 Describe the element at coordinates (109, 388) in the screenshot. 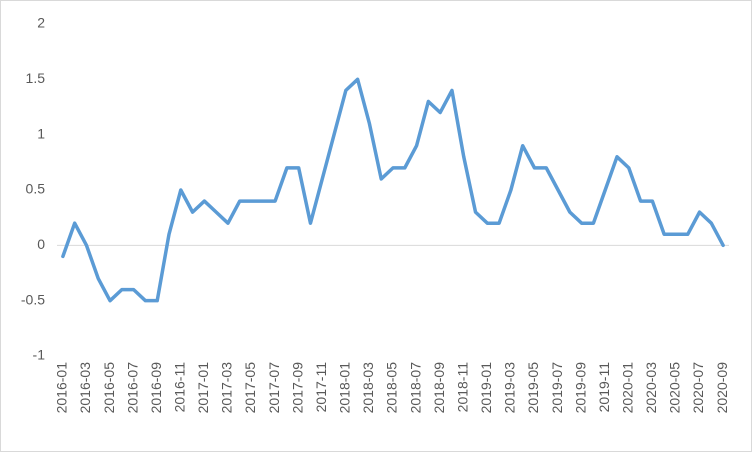

I see `x-tick-label: 2016-05` at that location.